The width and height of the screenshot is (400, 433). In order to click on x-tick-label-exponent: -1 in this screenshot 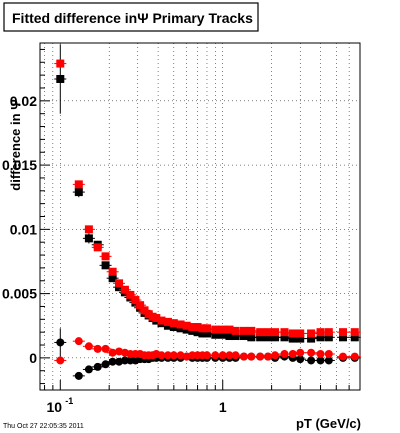, I will do `click(69, 401)`.